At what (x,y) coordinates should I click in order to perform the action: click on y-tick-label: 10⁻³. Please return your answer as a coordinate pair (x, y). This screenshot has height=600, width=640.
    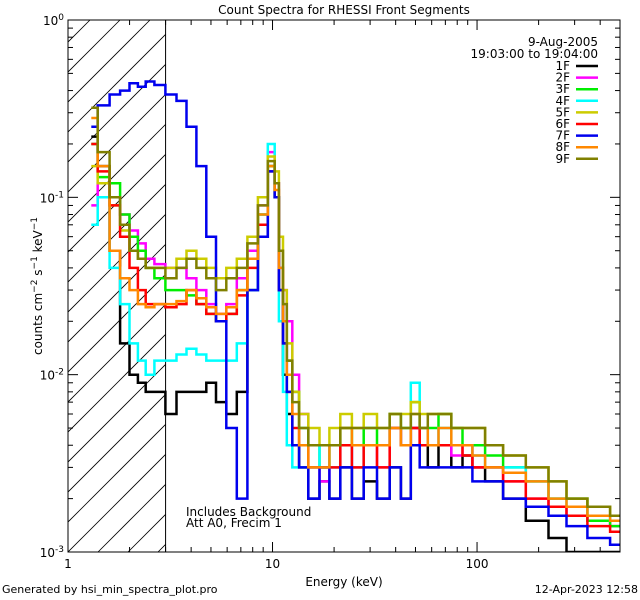
    Looking at the image, I should click on (52, 552).